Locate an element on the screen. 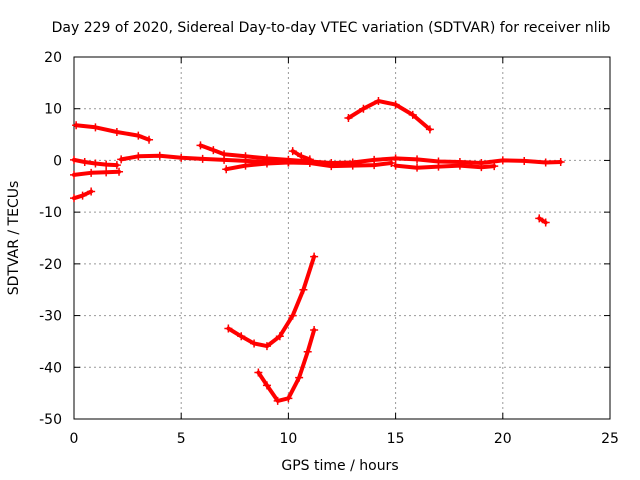 This screenshot has width=640, height=480. x-tick-label: 5 is located at coordinates (181, 439).